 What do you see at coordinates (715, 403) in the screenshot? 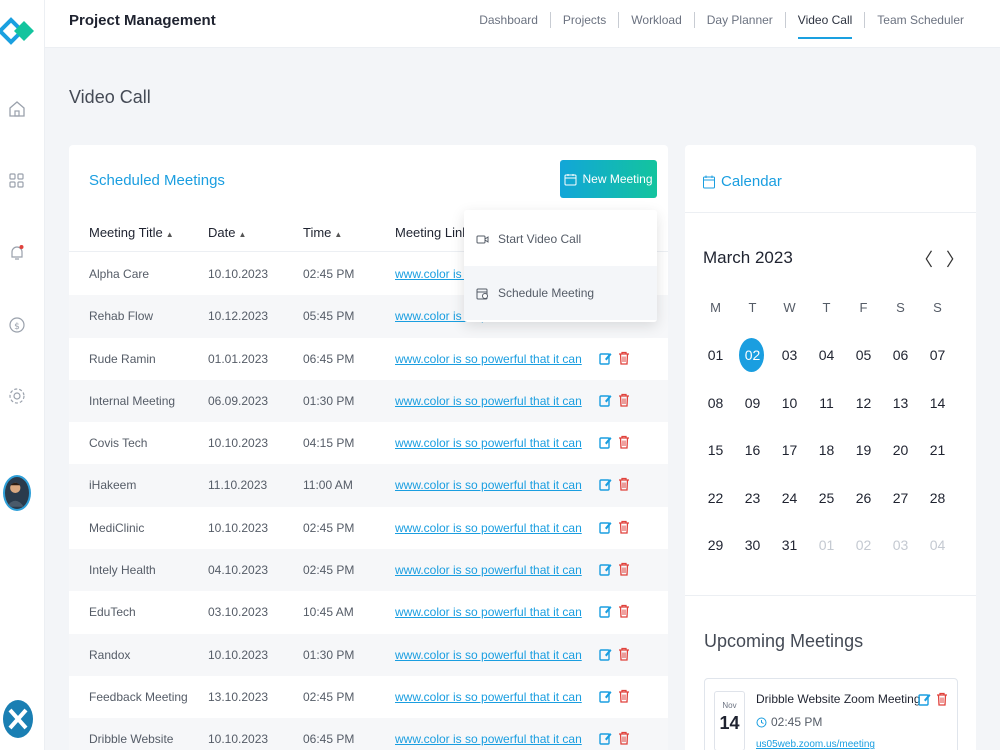
I see `calendar-day: 08` at bounding box center [715, 403].